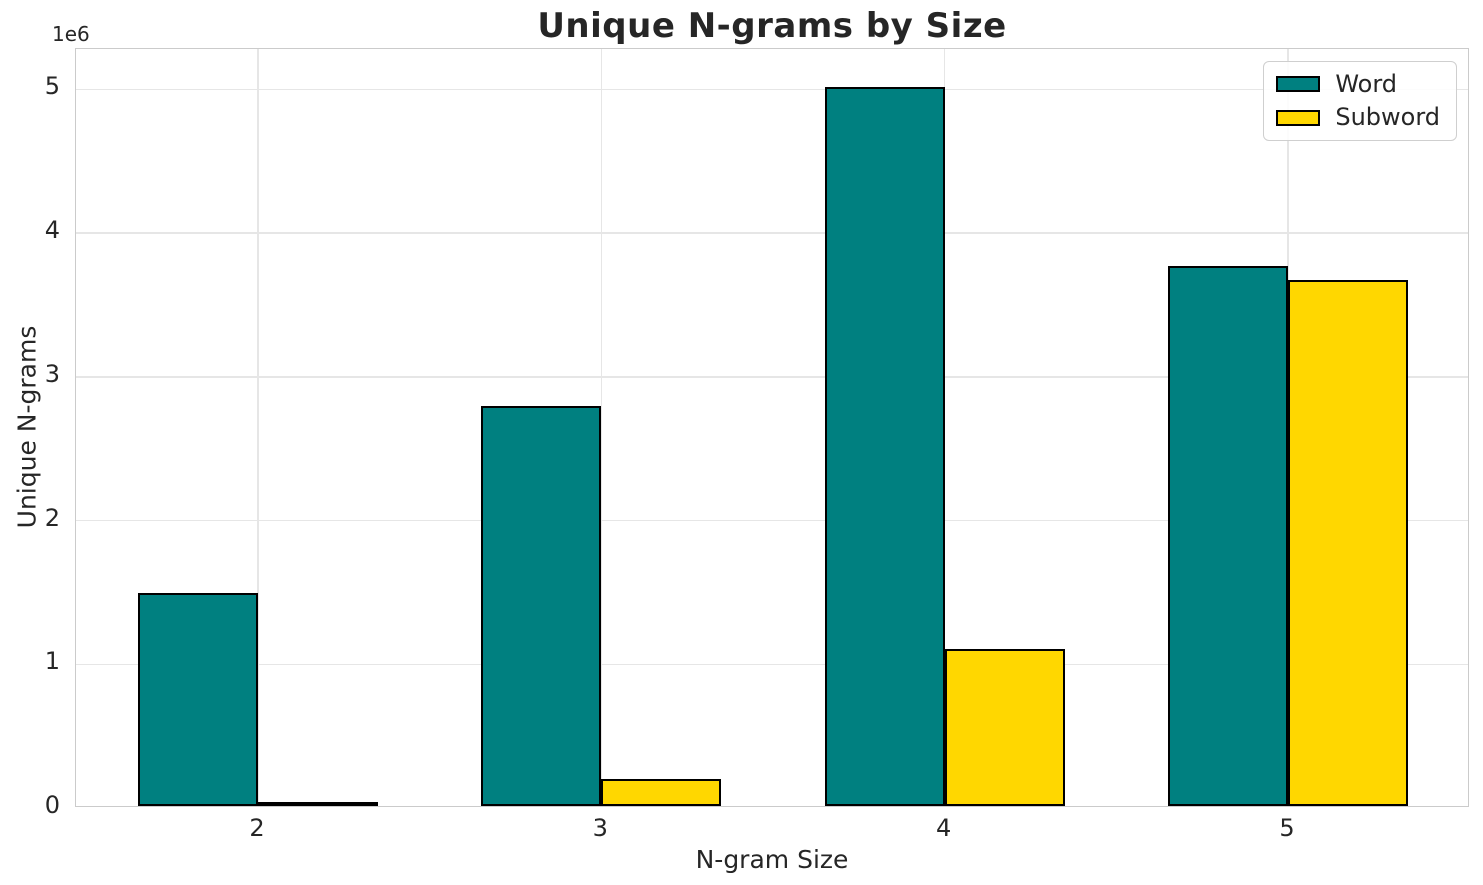 The width and height of the screenshot is (1483, 885). What do you see at coordinates (27, 427) in the screenshot?
I see `y-axis-label: Unique N-grams` at bounding box center [27, 427].